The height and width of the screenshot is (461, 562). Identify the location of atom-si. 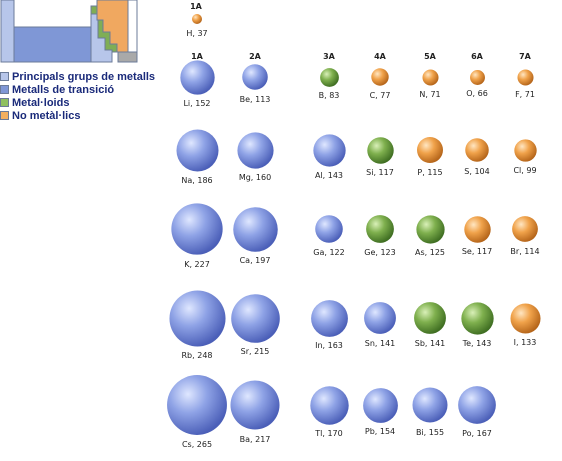
(380, 150).